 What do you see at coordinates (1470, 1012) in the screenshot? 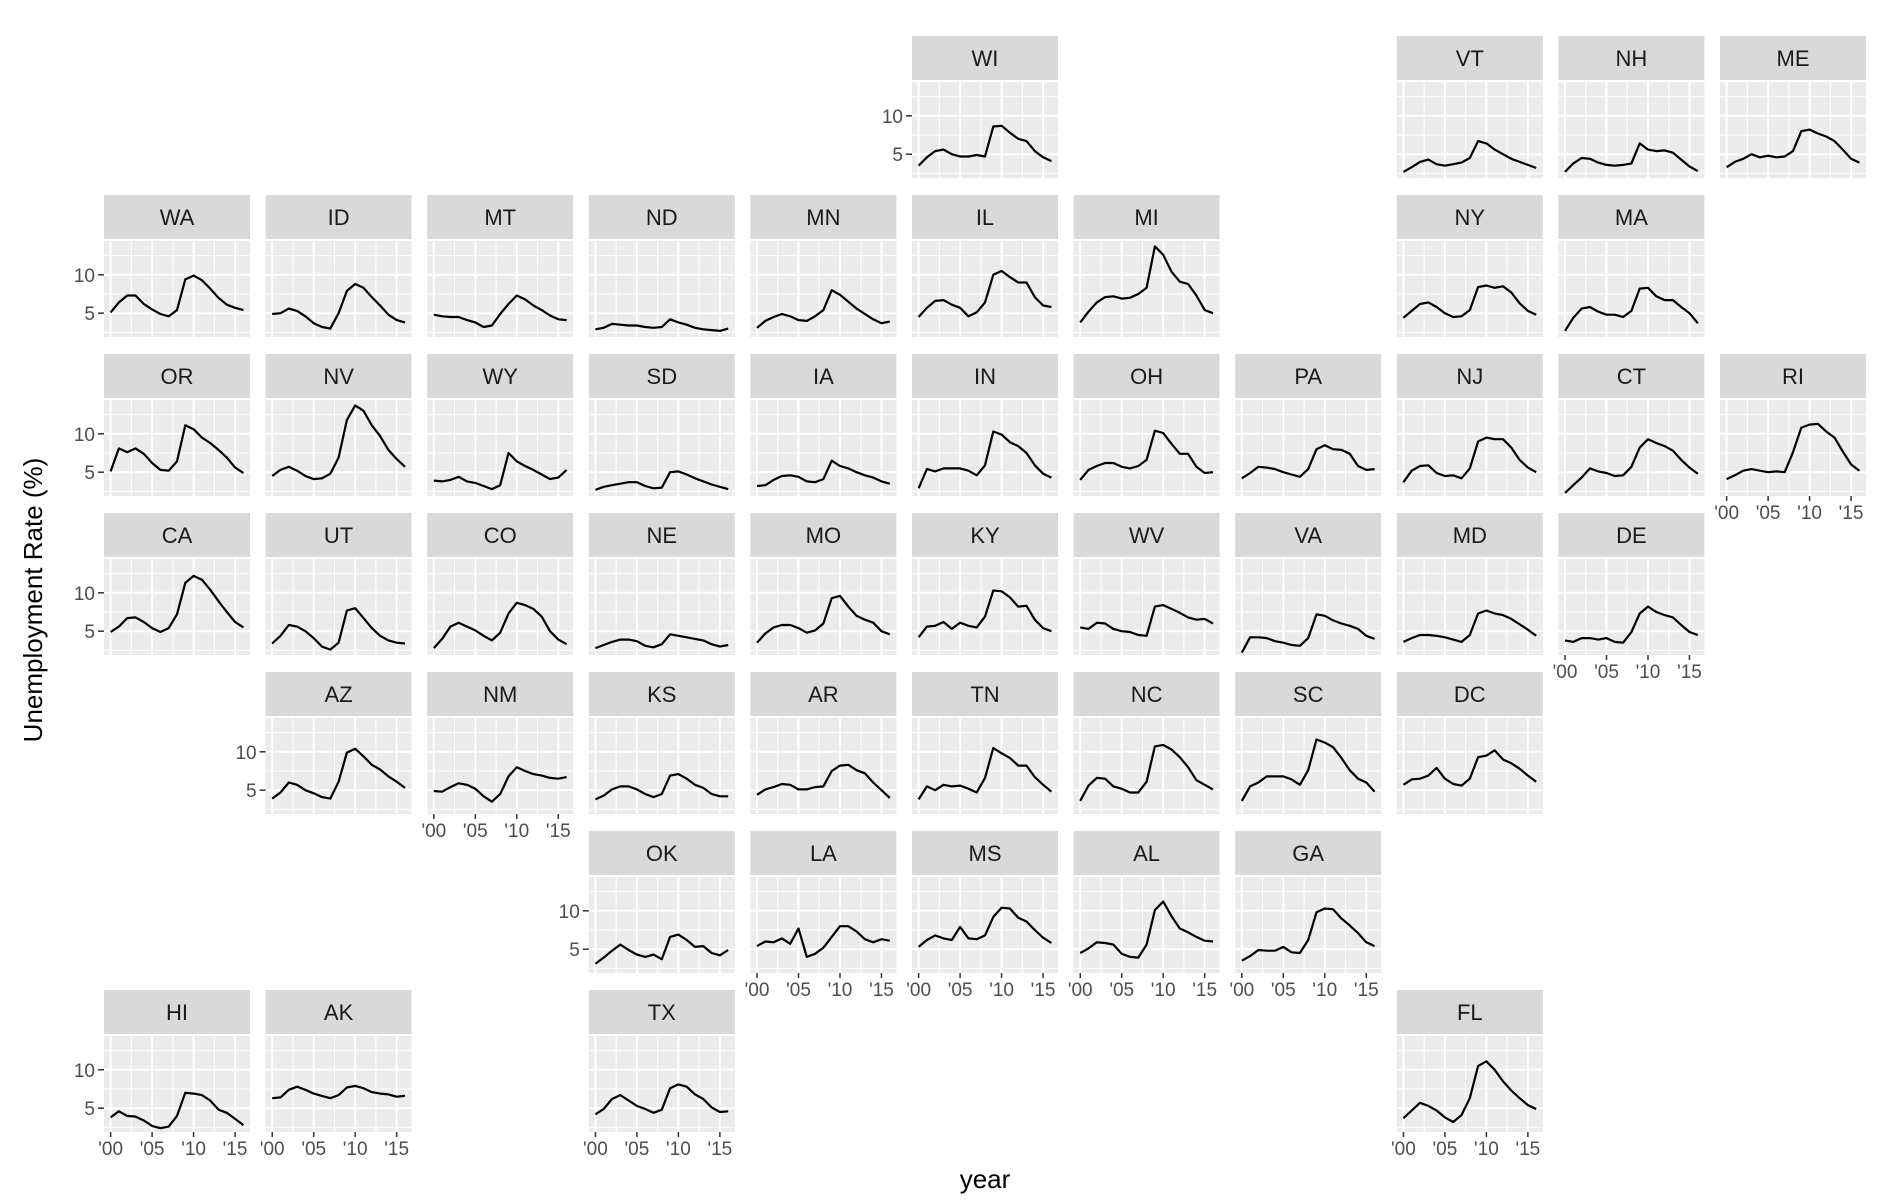
I see `facet-strip-label: FL` at bounding box center [1470, 1012].